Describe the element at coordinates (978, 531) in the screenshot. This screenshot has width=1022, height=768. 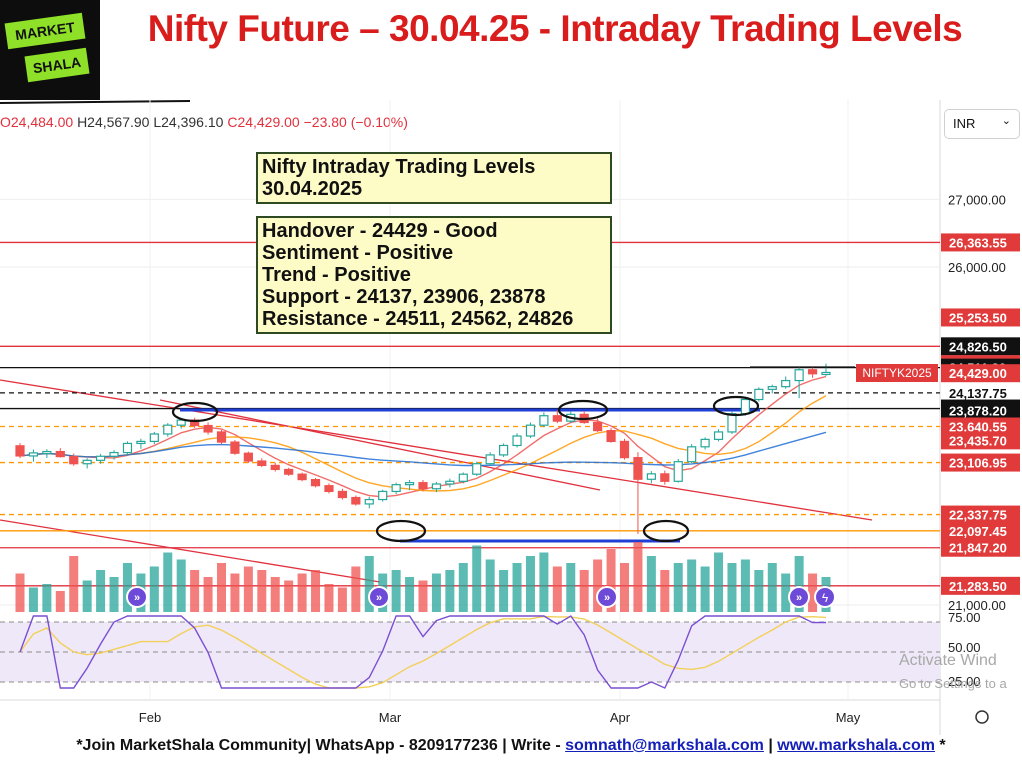
I see `price-label: 22,097.45` at that location.